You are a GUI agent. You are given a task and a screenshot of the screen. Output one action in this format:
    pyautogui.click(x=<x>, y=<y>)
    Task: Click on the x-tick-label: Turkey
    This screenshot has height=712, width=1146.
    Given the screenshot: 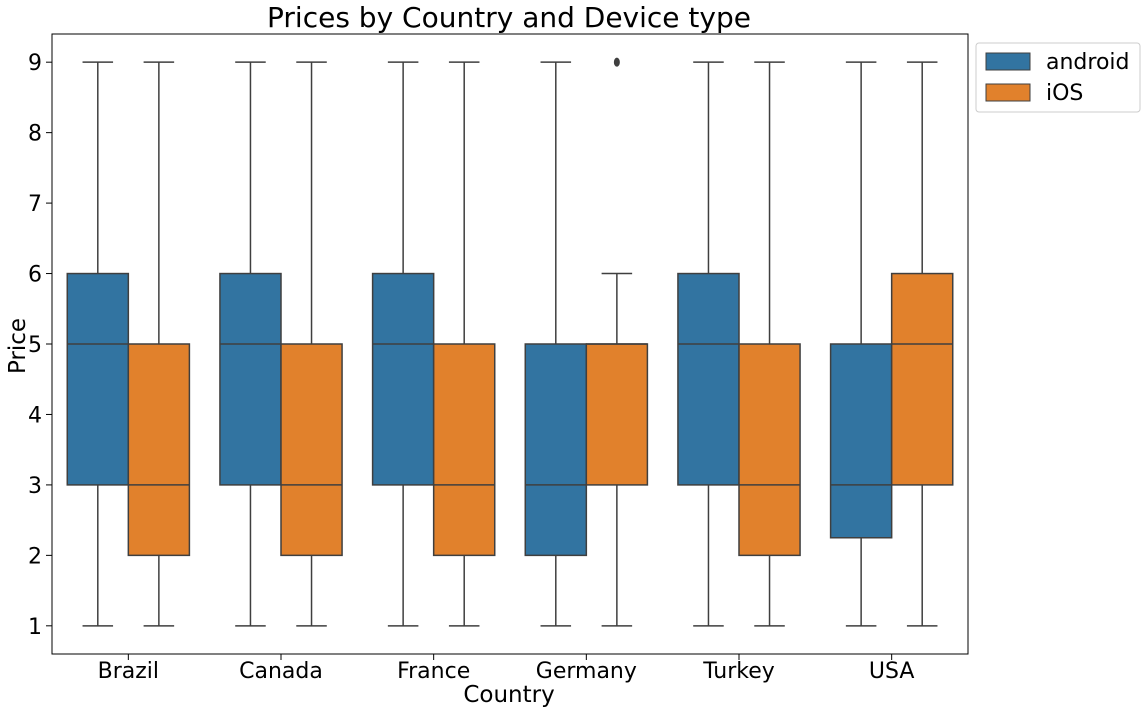 What is the action you would take?
    pyautogui.click(x=738, y=671)
    